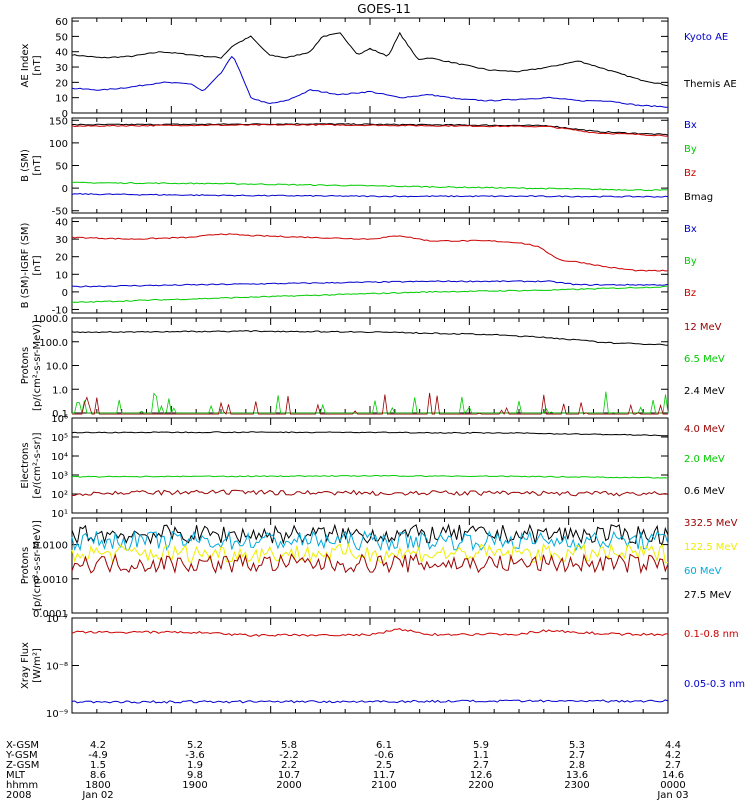 This screenshot has width=750, height=800. I want to click on y-tick-label: 60, so click(61, 22).